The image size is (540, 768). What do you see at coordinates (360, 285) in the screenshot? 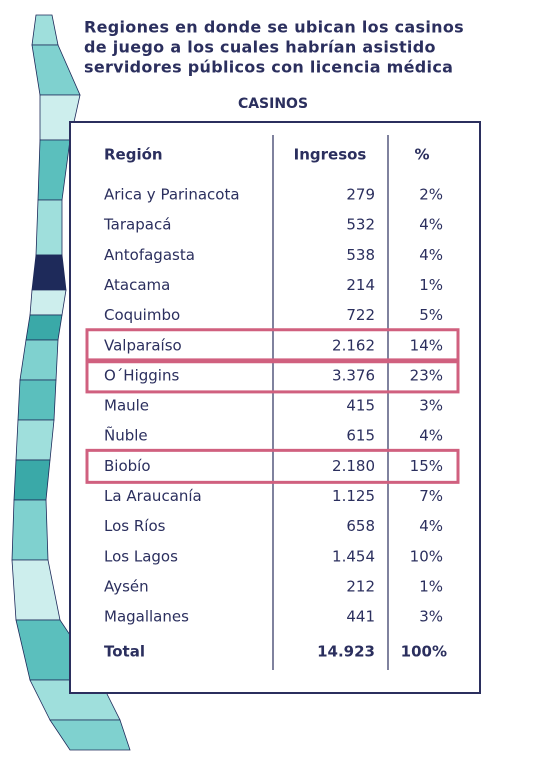
I see `table-cell: 214` at bounding box center [360, 285].